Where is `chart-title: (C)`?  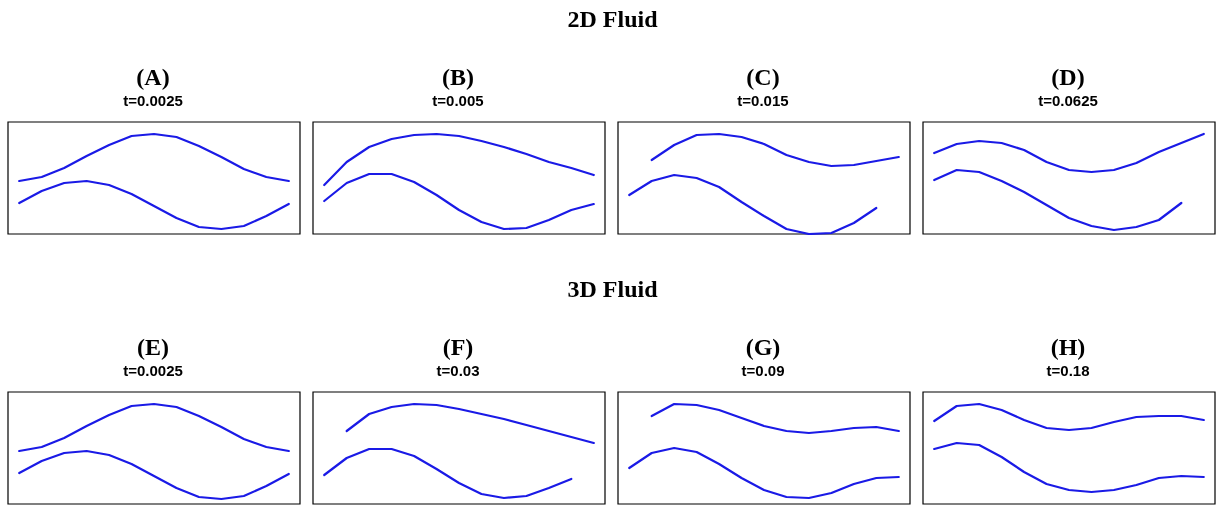
chart-title: (C) is located at coordinates (763, 77).